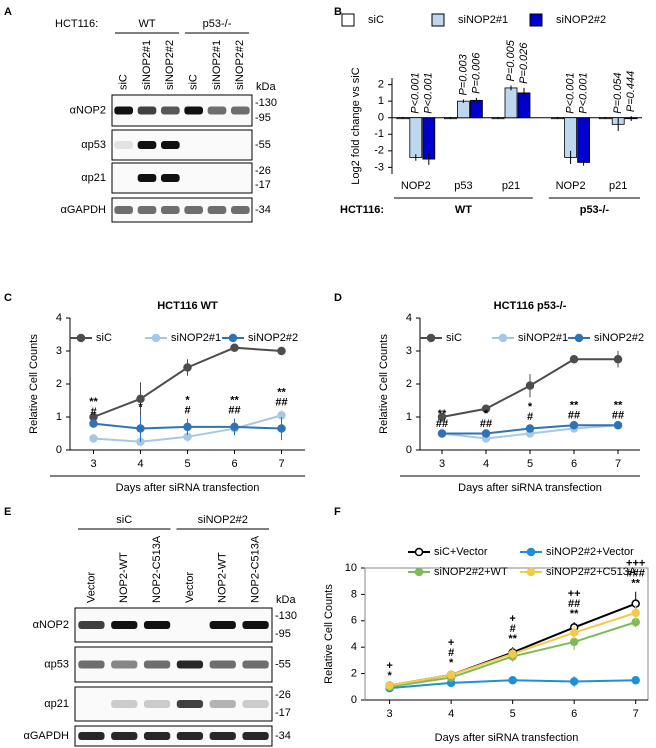 Image resolution: width=656 pixels, height=748 pixels. Describe the element at coordinates (223, 520) in the screenshot. I see `group-label: siNOP2#2` at that location.